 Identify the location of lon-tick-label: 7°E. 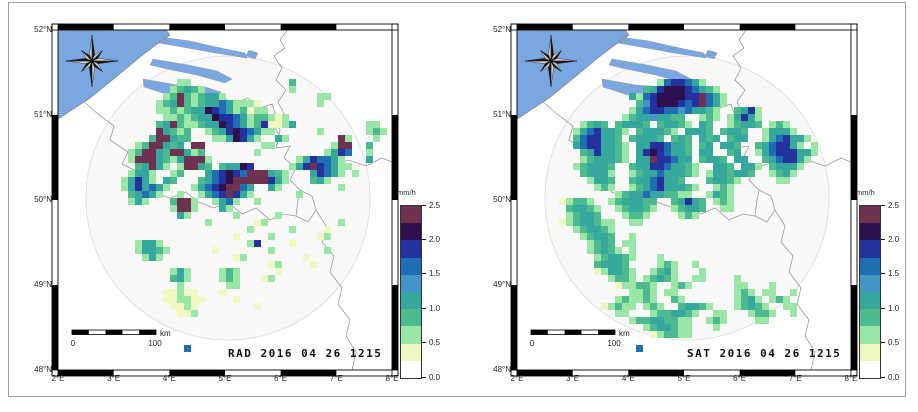
(336, 378).